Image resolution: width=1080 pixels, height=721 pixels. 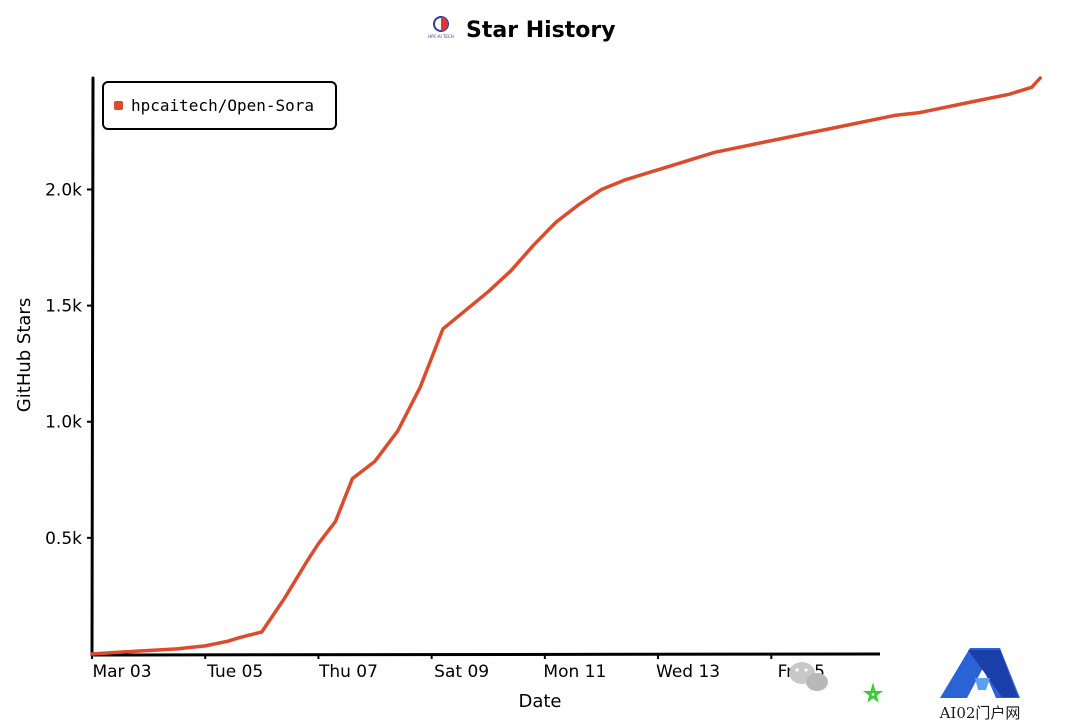 I want to click on legend-box, so click(x=219, y=105).